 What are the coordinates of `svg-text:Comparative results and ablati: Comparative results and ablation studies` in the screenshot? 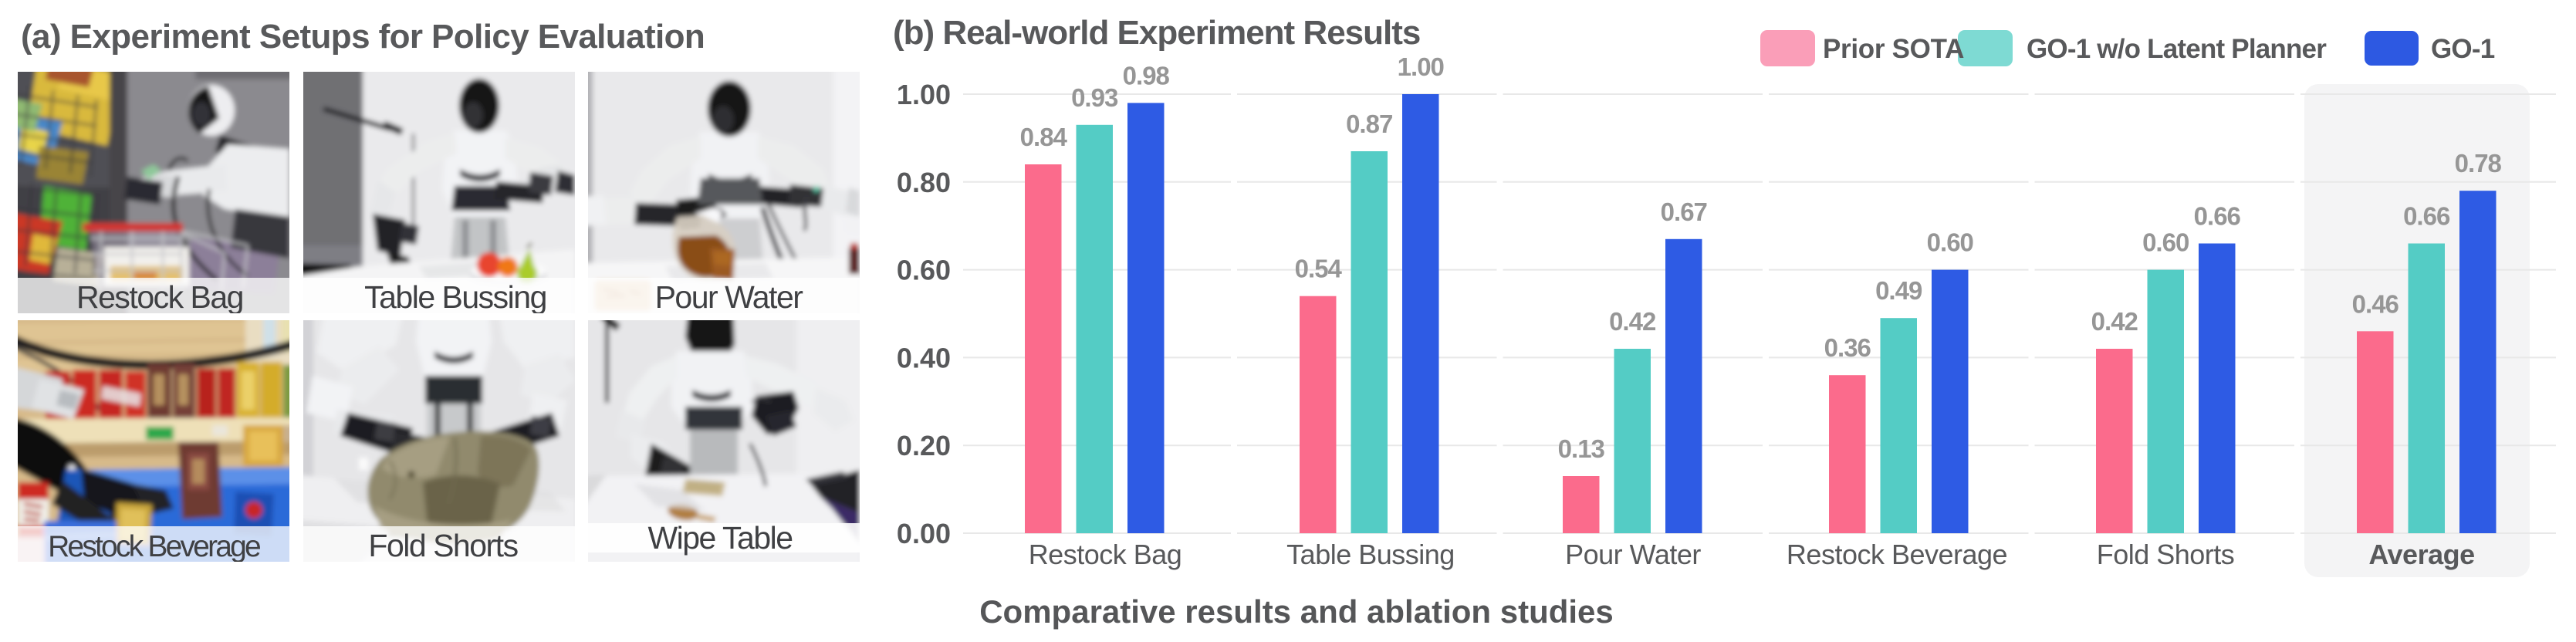 It's located at (1296, 611).